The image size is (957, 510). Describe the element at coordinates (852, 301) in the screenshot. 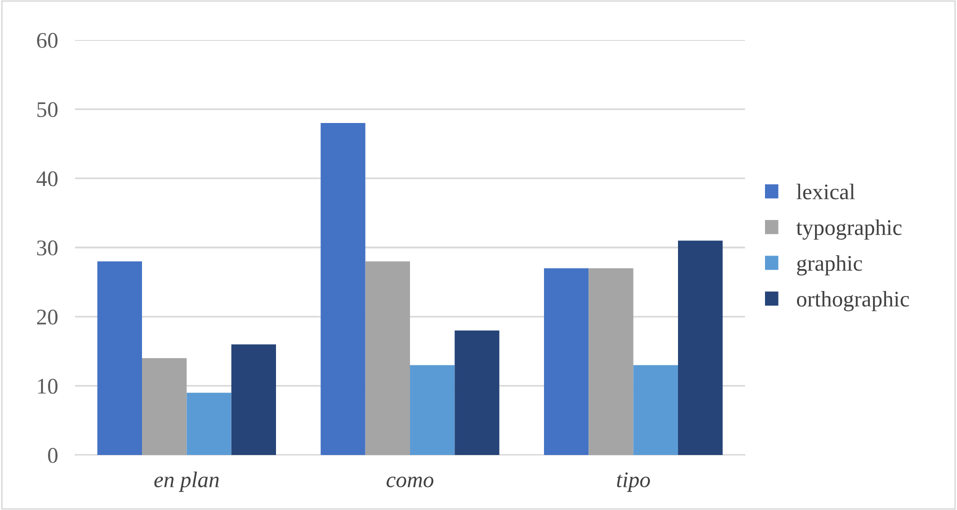

I see `legend-label: orthographic` at that location.